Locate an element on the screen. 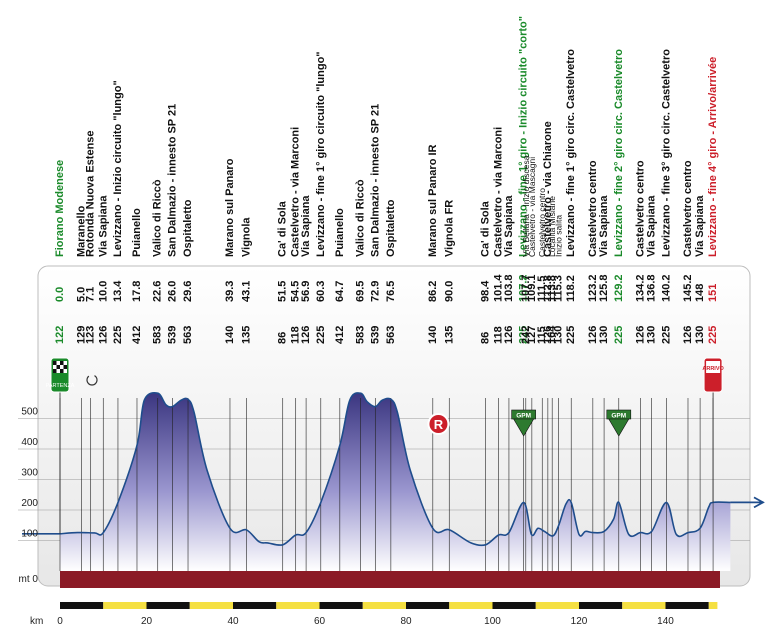  waypoint-km: 29.6 is located at coordinates (188, 291).